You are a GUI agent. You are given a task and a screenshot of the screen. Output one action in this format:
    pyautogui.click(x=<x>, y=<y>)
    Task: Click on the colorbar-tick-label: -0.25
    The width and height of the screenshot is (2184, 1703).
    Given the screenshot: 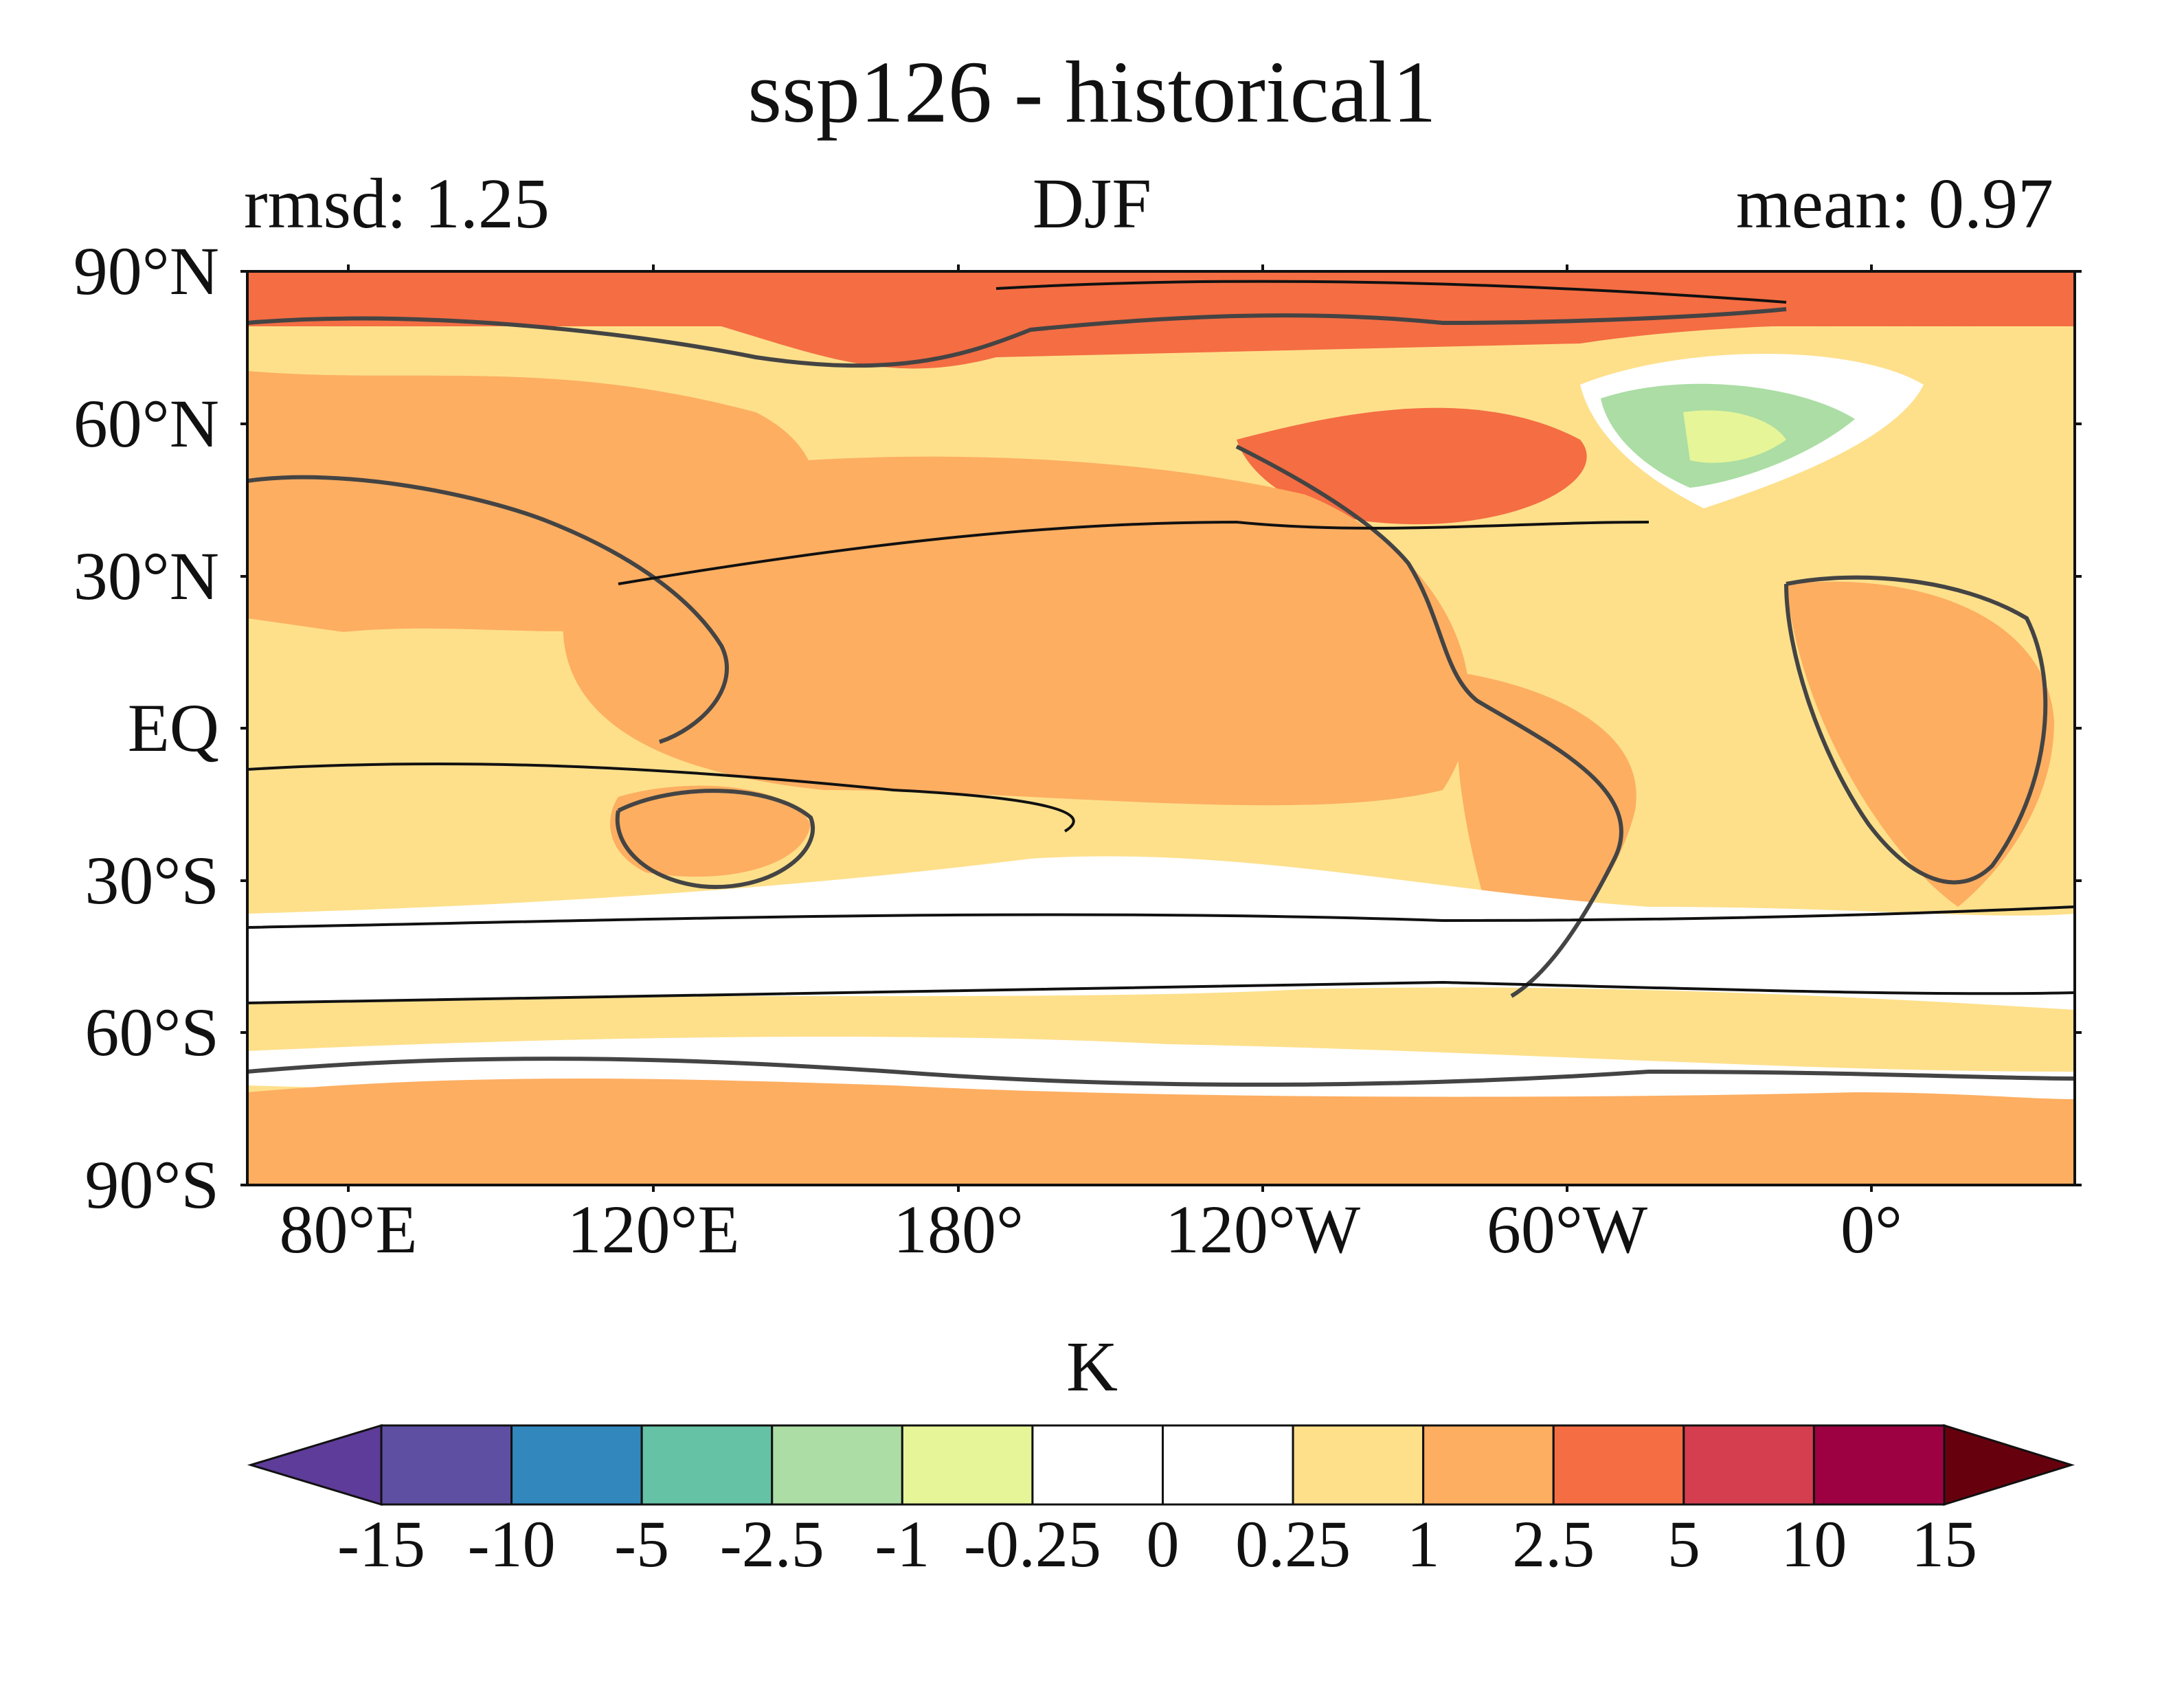 What is the action you would take?
    pyautogui.click(x=1032, y=1544)
    